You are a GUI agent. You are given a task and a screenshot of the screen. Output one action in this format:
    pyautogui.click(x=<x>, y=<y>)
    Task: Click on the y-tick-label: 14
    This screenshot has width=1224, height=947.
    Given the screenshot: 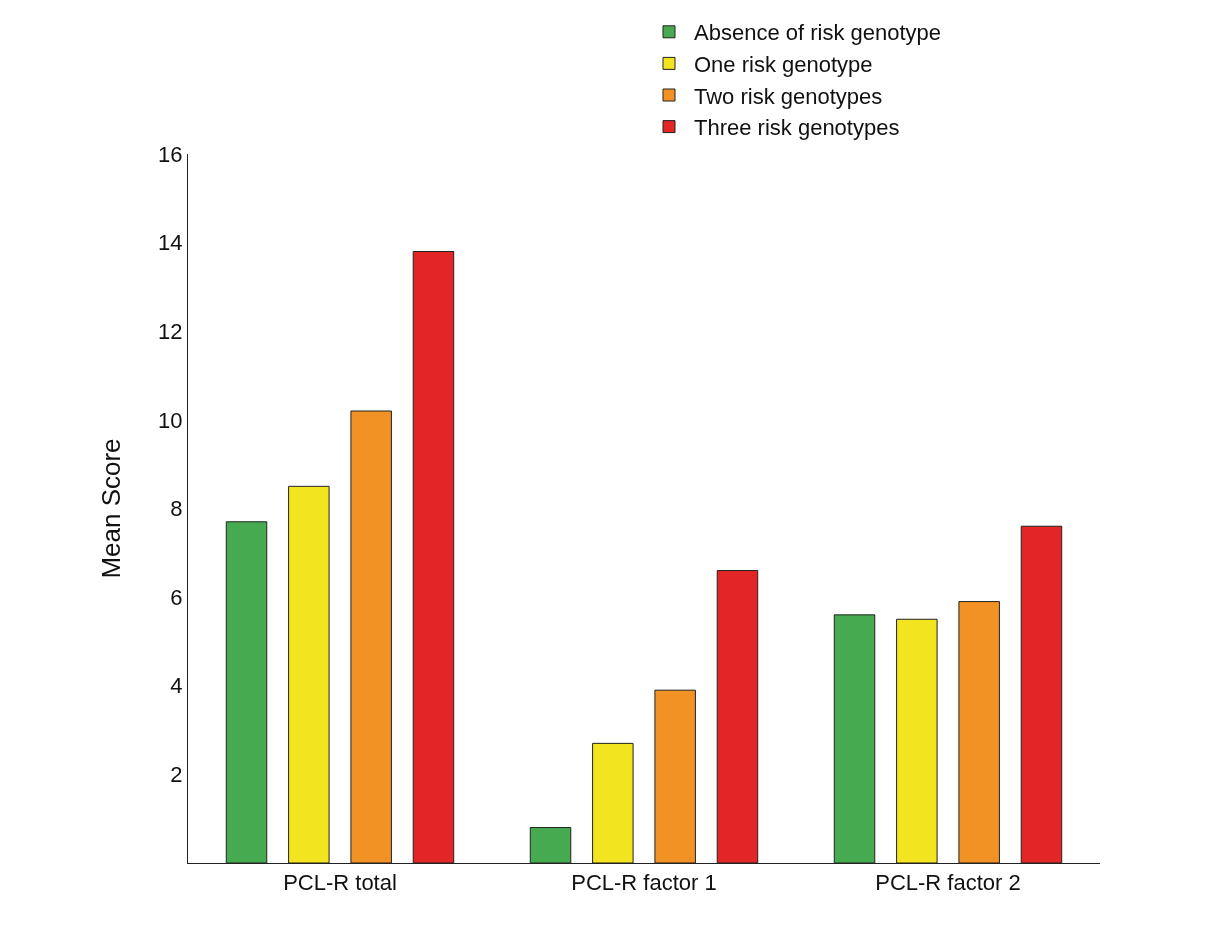 What is the action you would take?
    pyautogui.click(x=170, y=243)
    